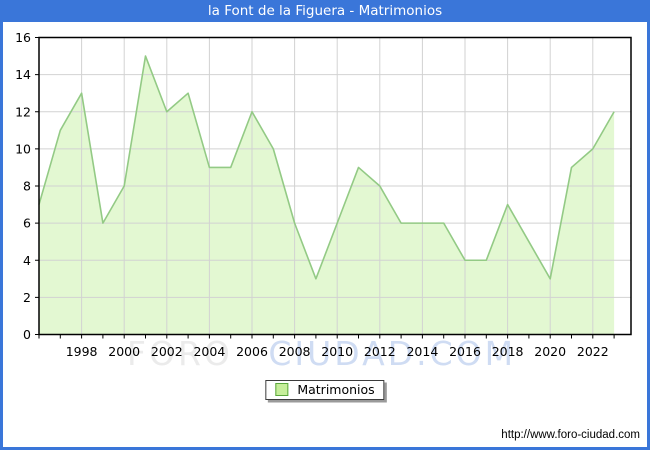  I want to click on title-bar: la Font de la Figuera - Matrimonios, so click(325, 11).